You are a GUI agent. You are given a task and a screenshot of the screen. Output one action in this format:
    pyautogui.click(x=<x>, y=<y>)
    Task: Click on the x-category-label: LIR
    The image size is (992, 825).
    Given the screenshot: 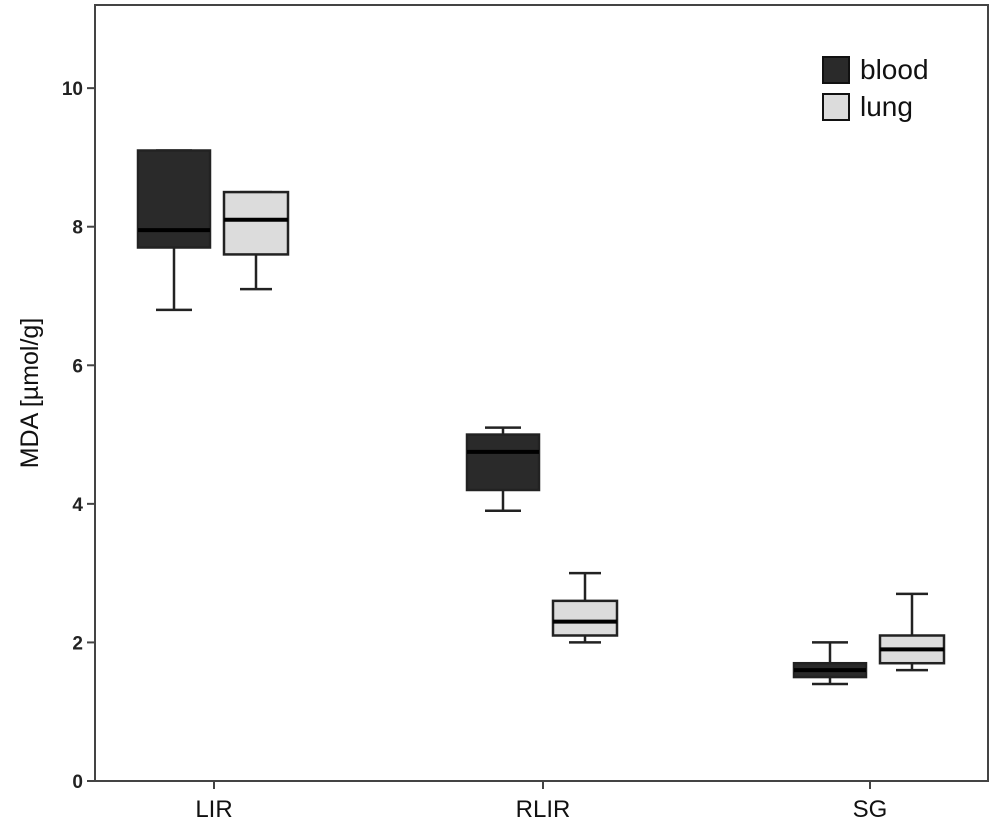 What is the action you would take?
    pyautogui.click(x=213, y=809)
    